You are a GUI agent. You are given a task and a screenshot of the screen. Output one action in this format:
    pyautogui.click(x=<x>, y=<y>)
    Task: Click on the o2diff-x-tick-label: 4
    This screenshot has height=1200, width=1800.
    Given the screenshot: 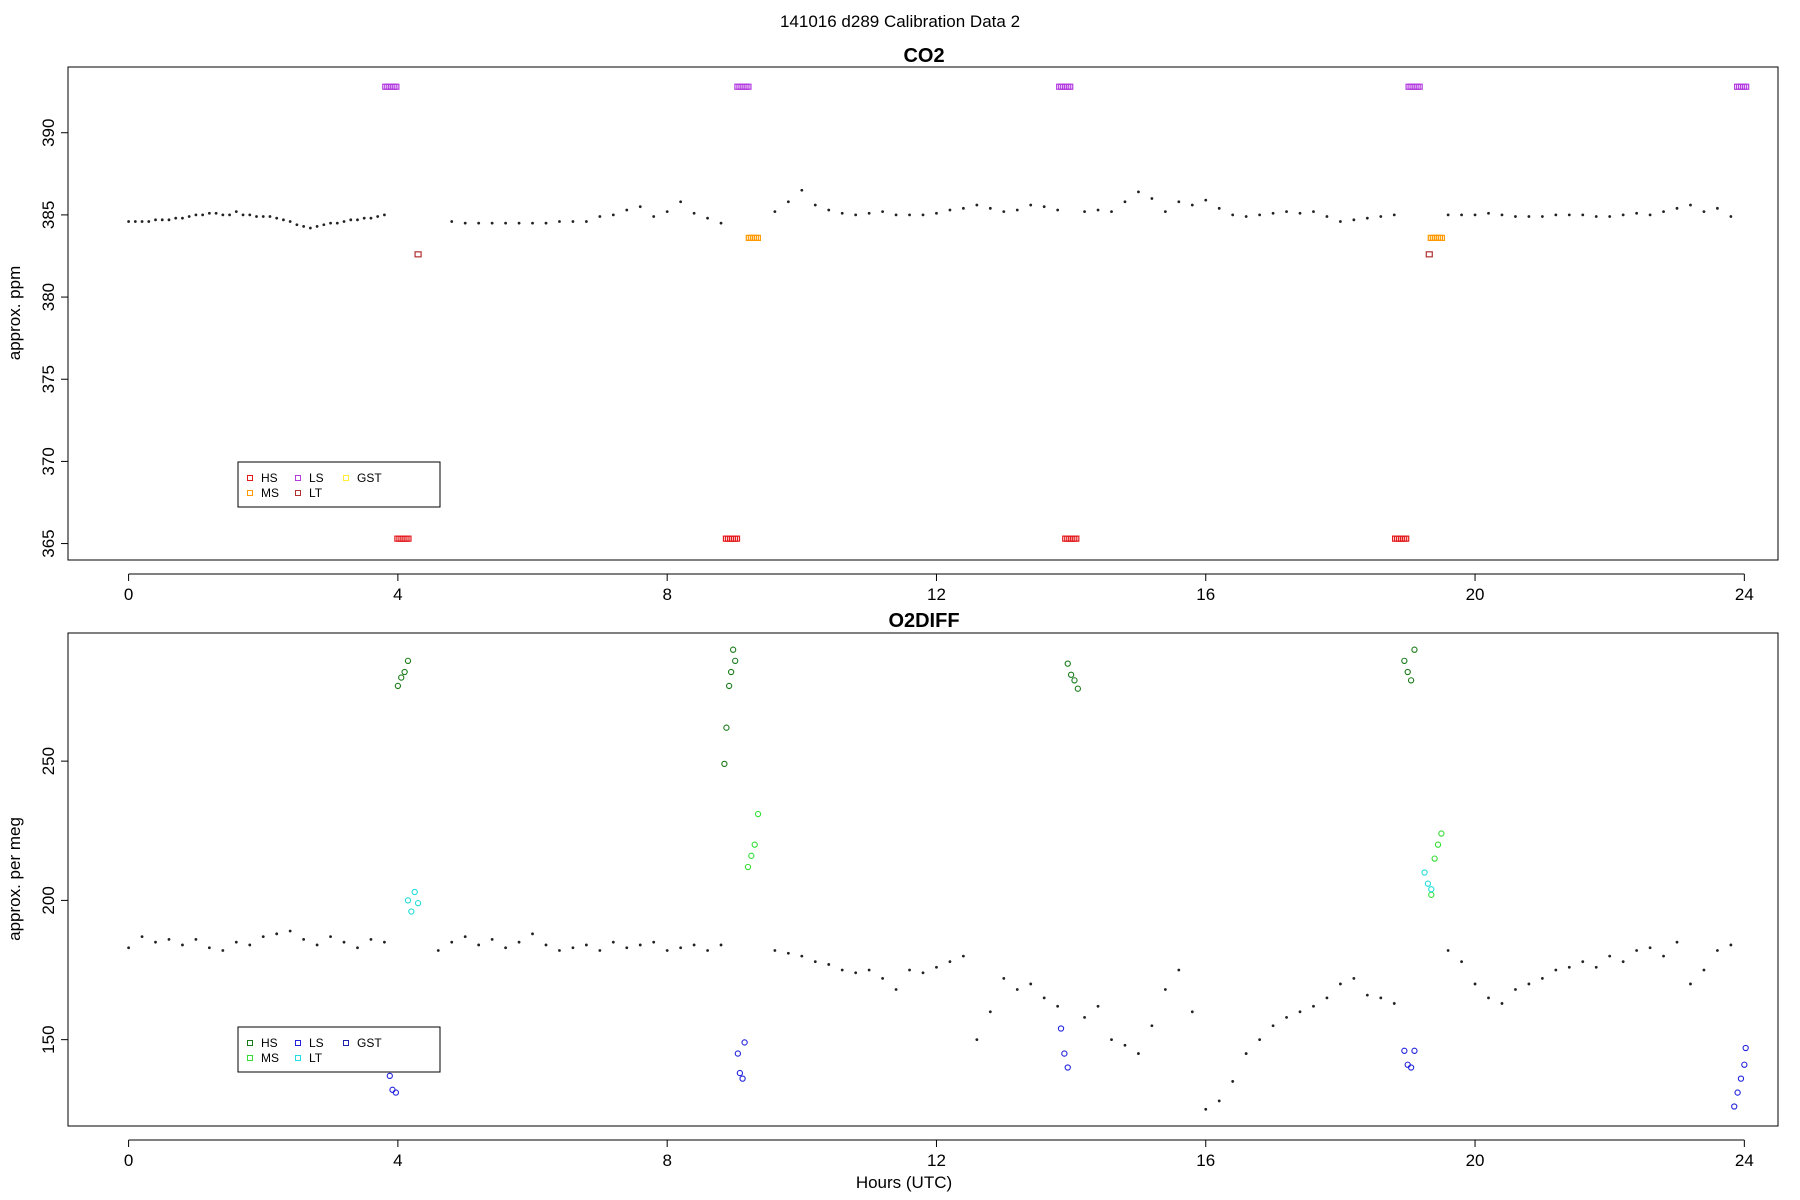 What is the action you would take?
    pyautogui.click(x=397, y=1160)
    